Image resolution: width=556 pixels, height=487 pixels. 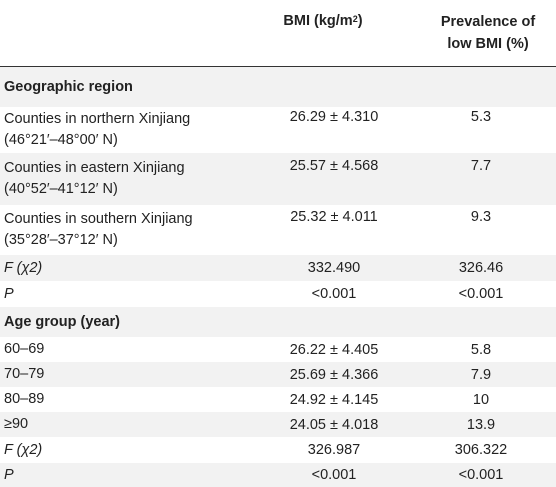 I want to click on cell-prevalence: 5.8, so click(x=481, y=349).